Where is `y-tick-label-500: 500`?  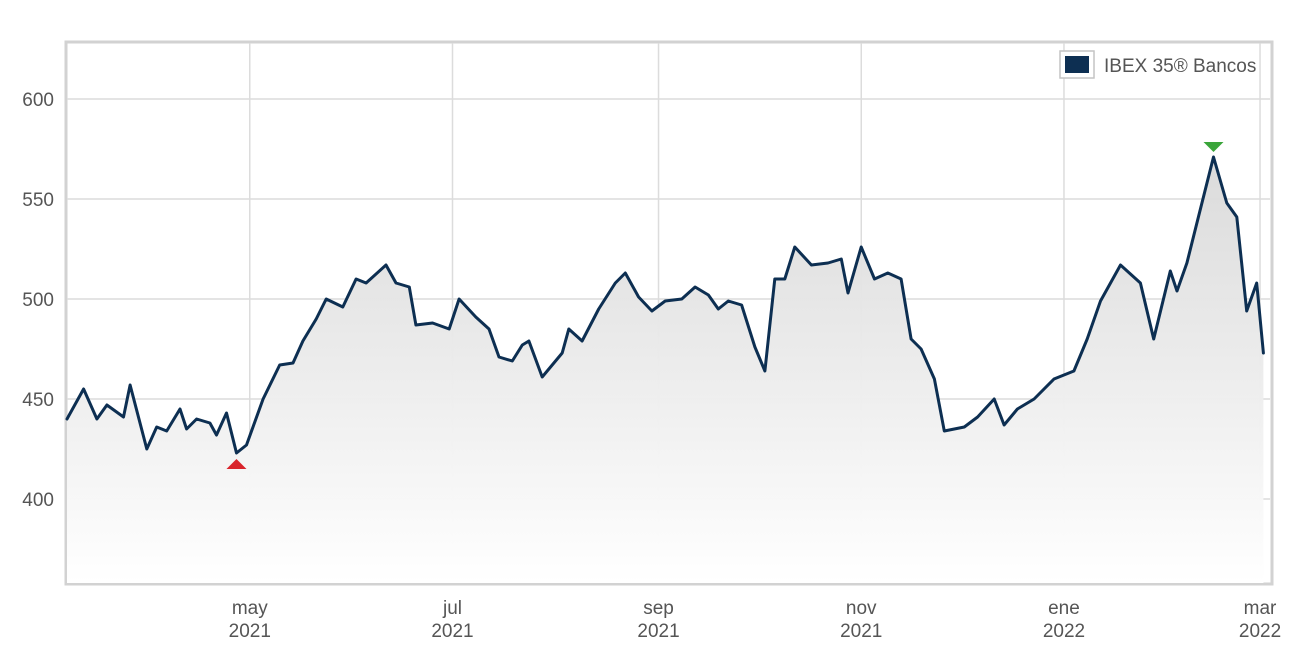 y-tick-label-500: 500 is located at coordinates (38, 300).